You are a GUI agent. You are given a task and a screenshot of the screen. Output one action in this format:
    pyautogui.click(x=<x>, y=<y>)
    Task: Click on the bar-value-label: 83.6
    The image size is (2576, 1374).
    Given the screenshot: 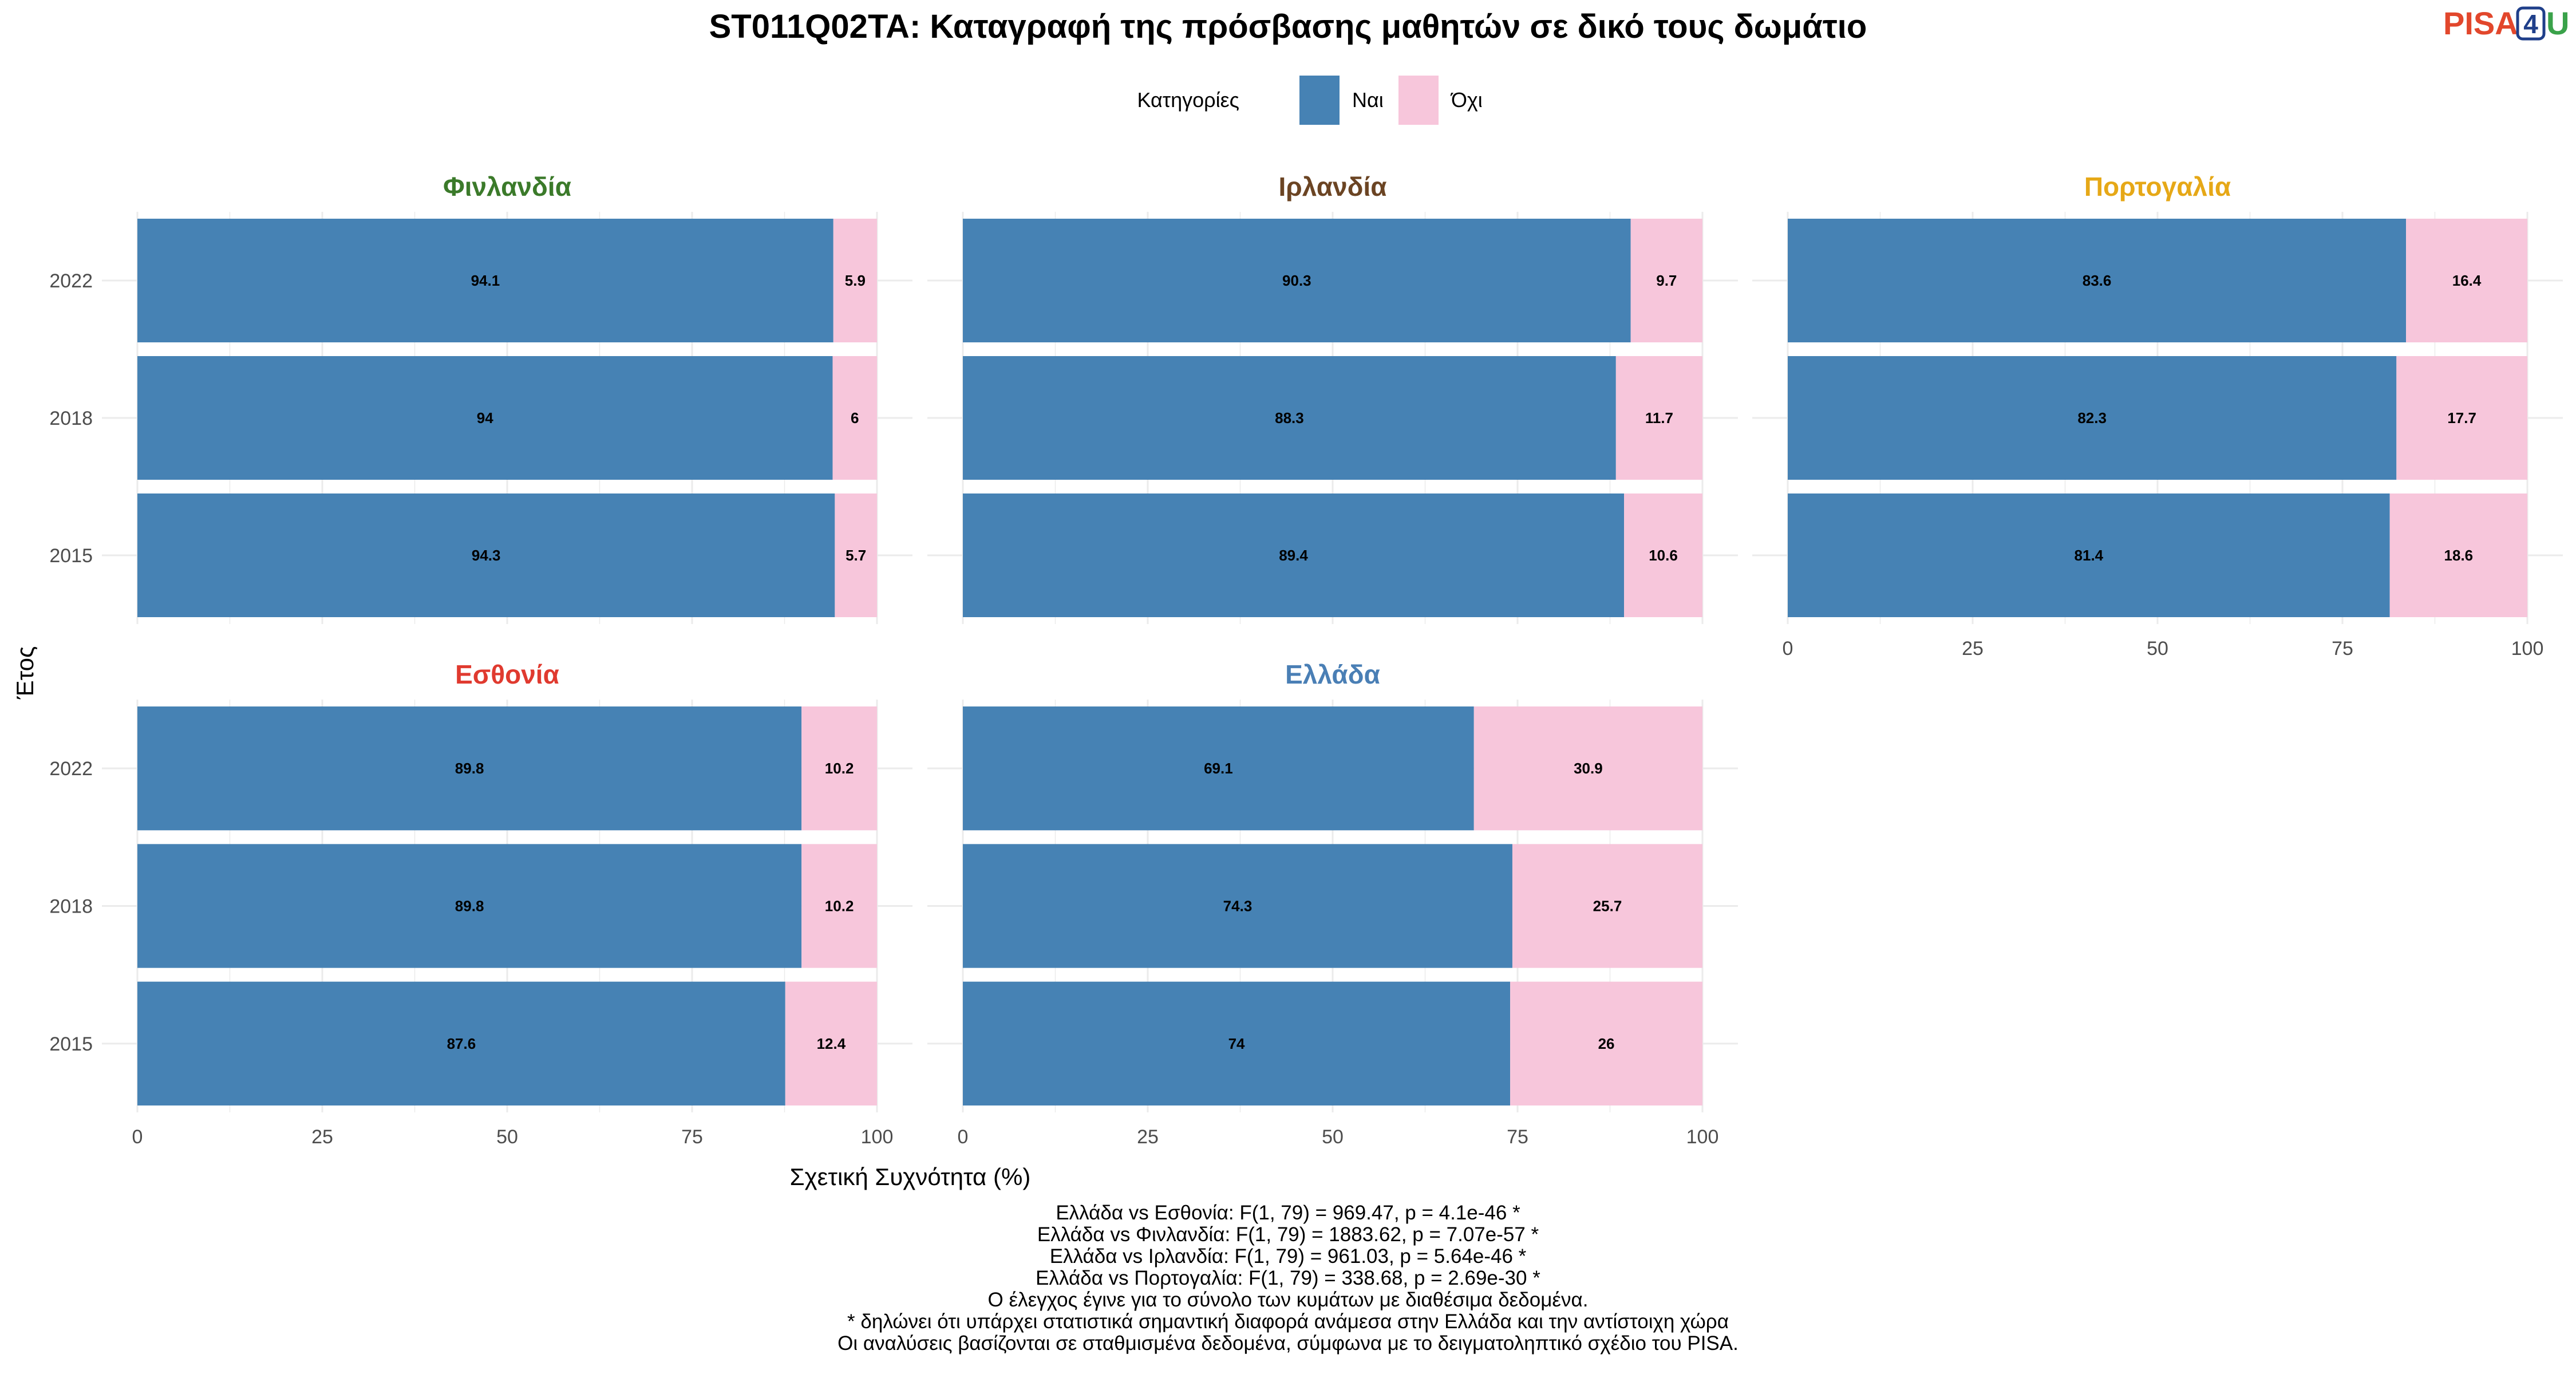 What is the action you would take?
    pyautogui.click(x=2097, y=280)
    